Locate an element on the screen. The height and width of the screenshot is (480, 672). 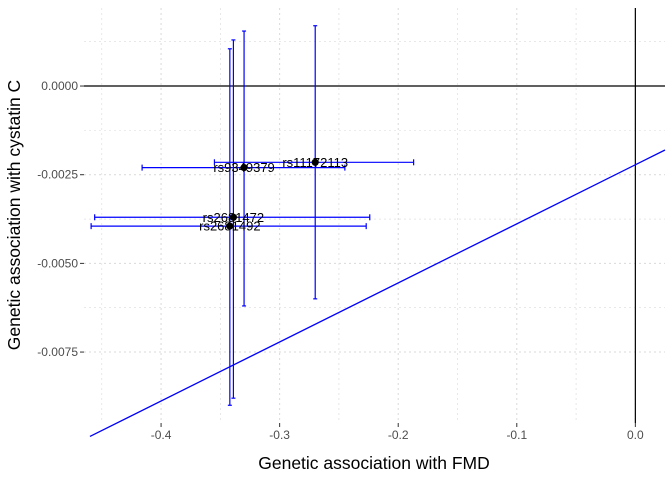
x-tick-label: -0.1 is located at coordinates (516, 435).